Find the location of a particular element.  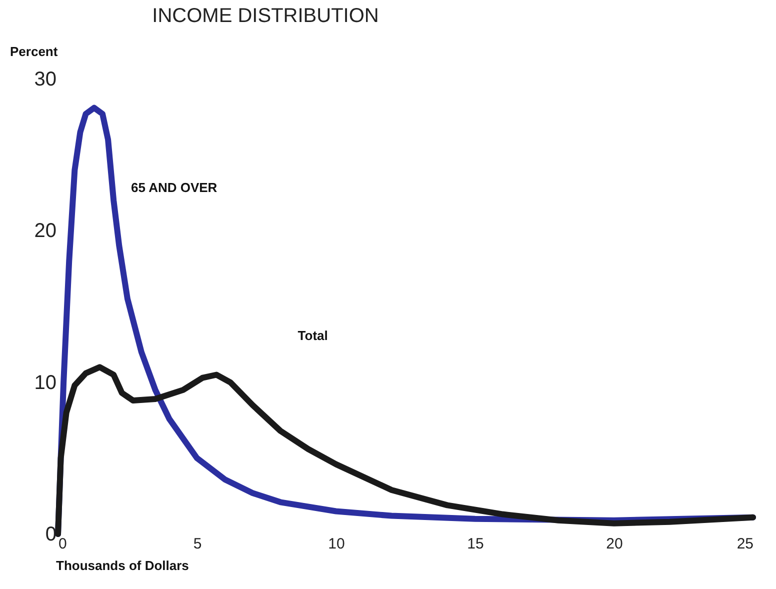

y-axis-title: Percent is located at coordinates (34, 51).